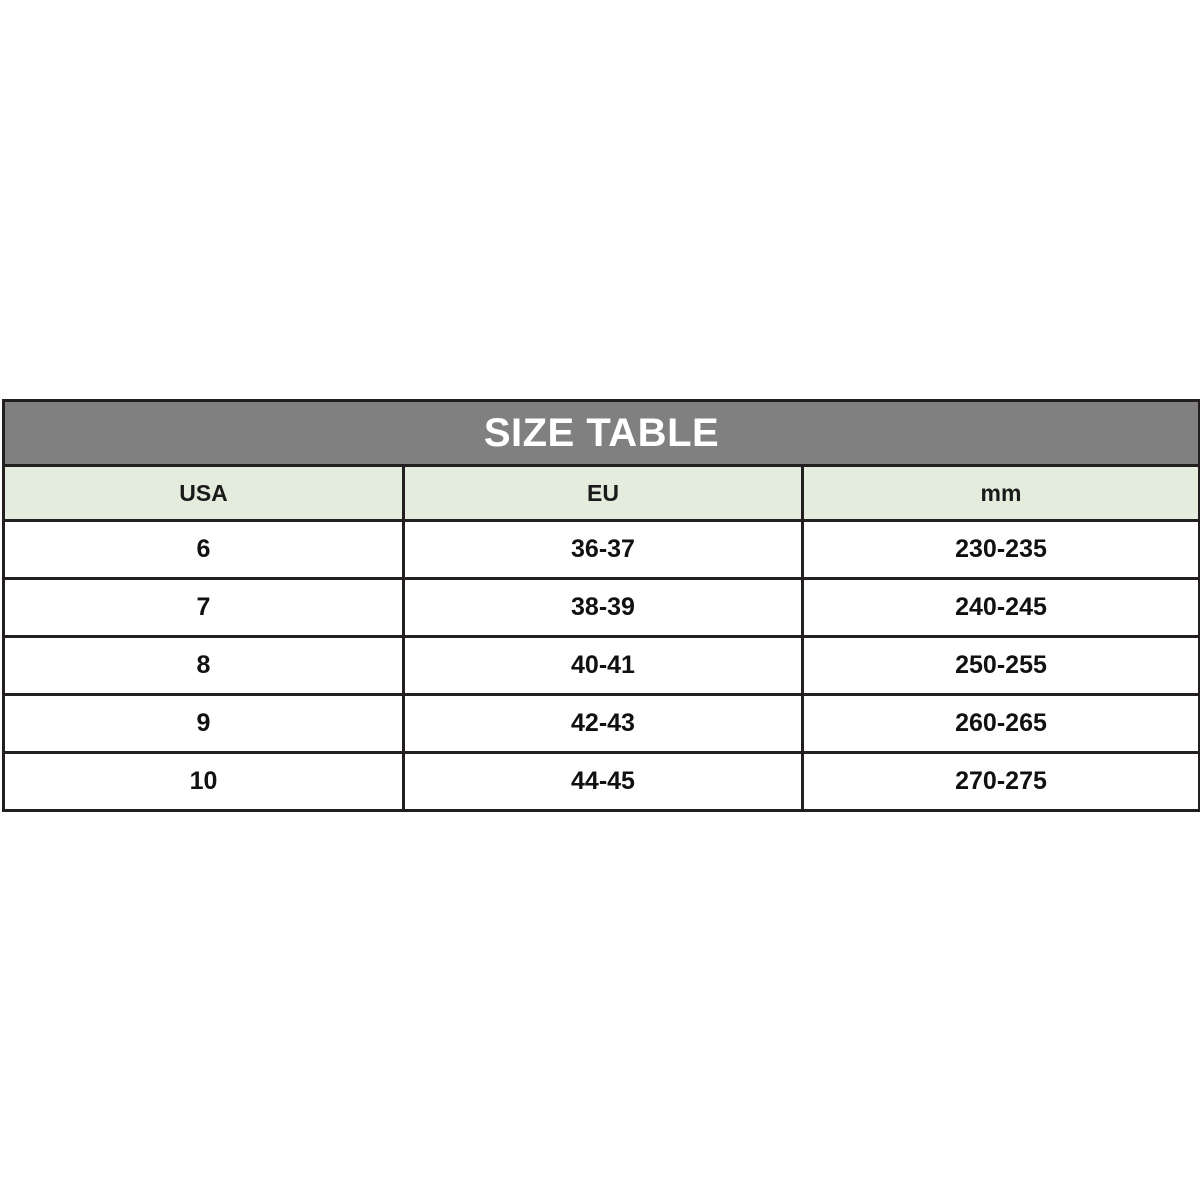  Describe the element at coordinates (203, 550) in the screenshot. I see `cell-usa: 6` at that location.